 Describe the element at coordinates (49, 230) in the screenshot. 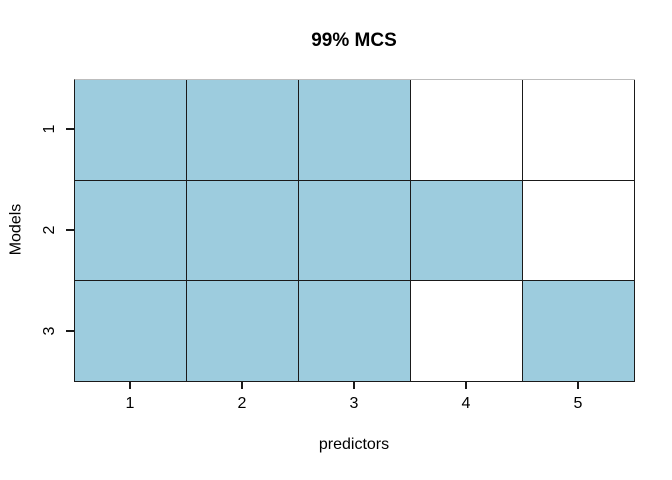

I see `y-tick-label-2: 2` at that location.